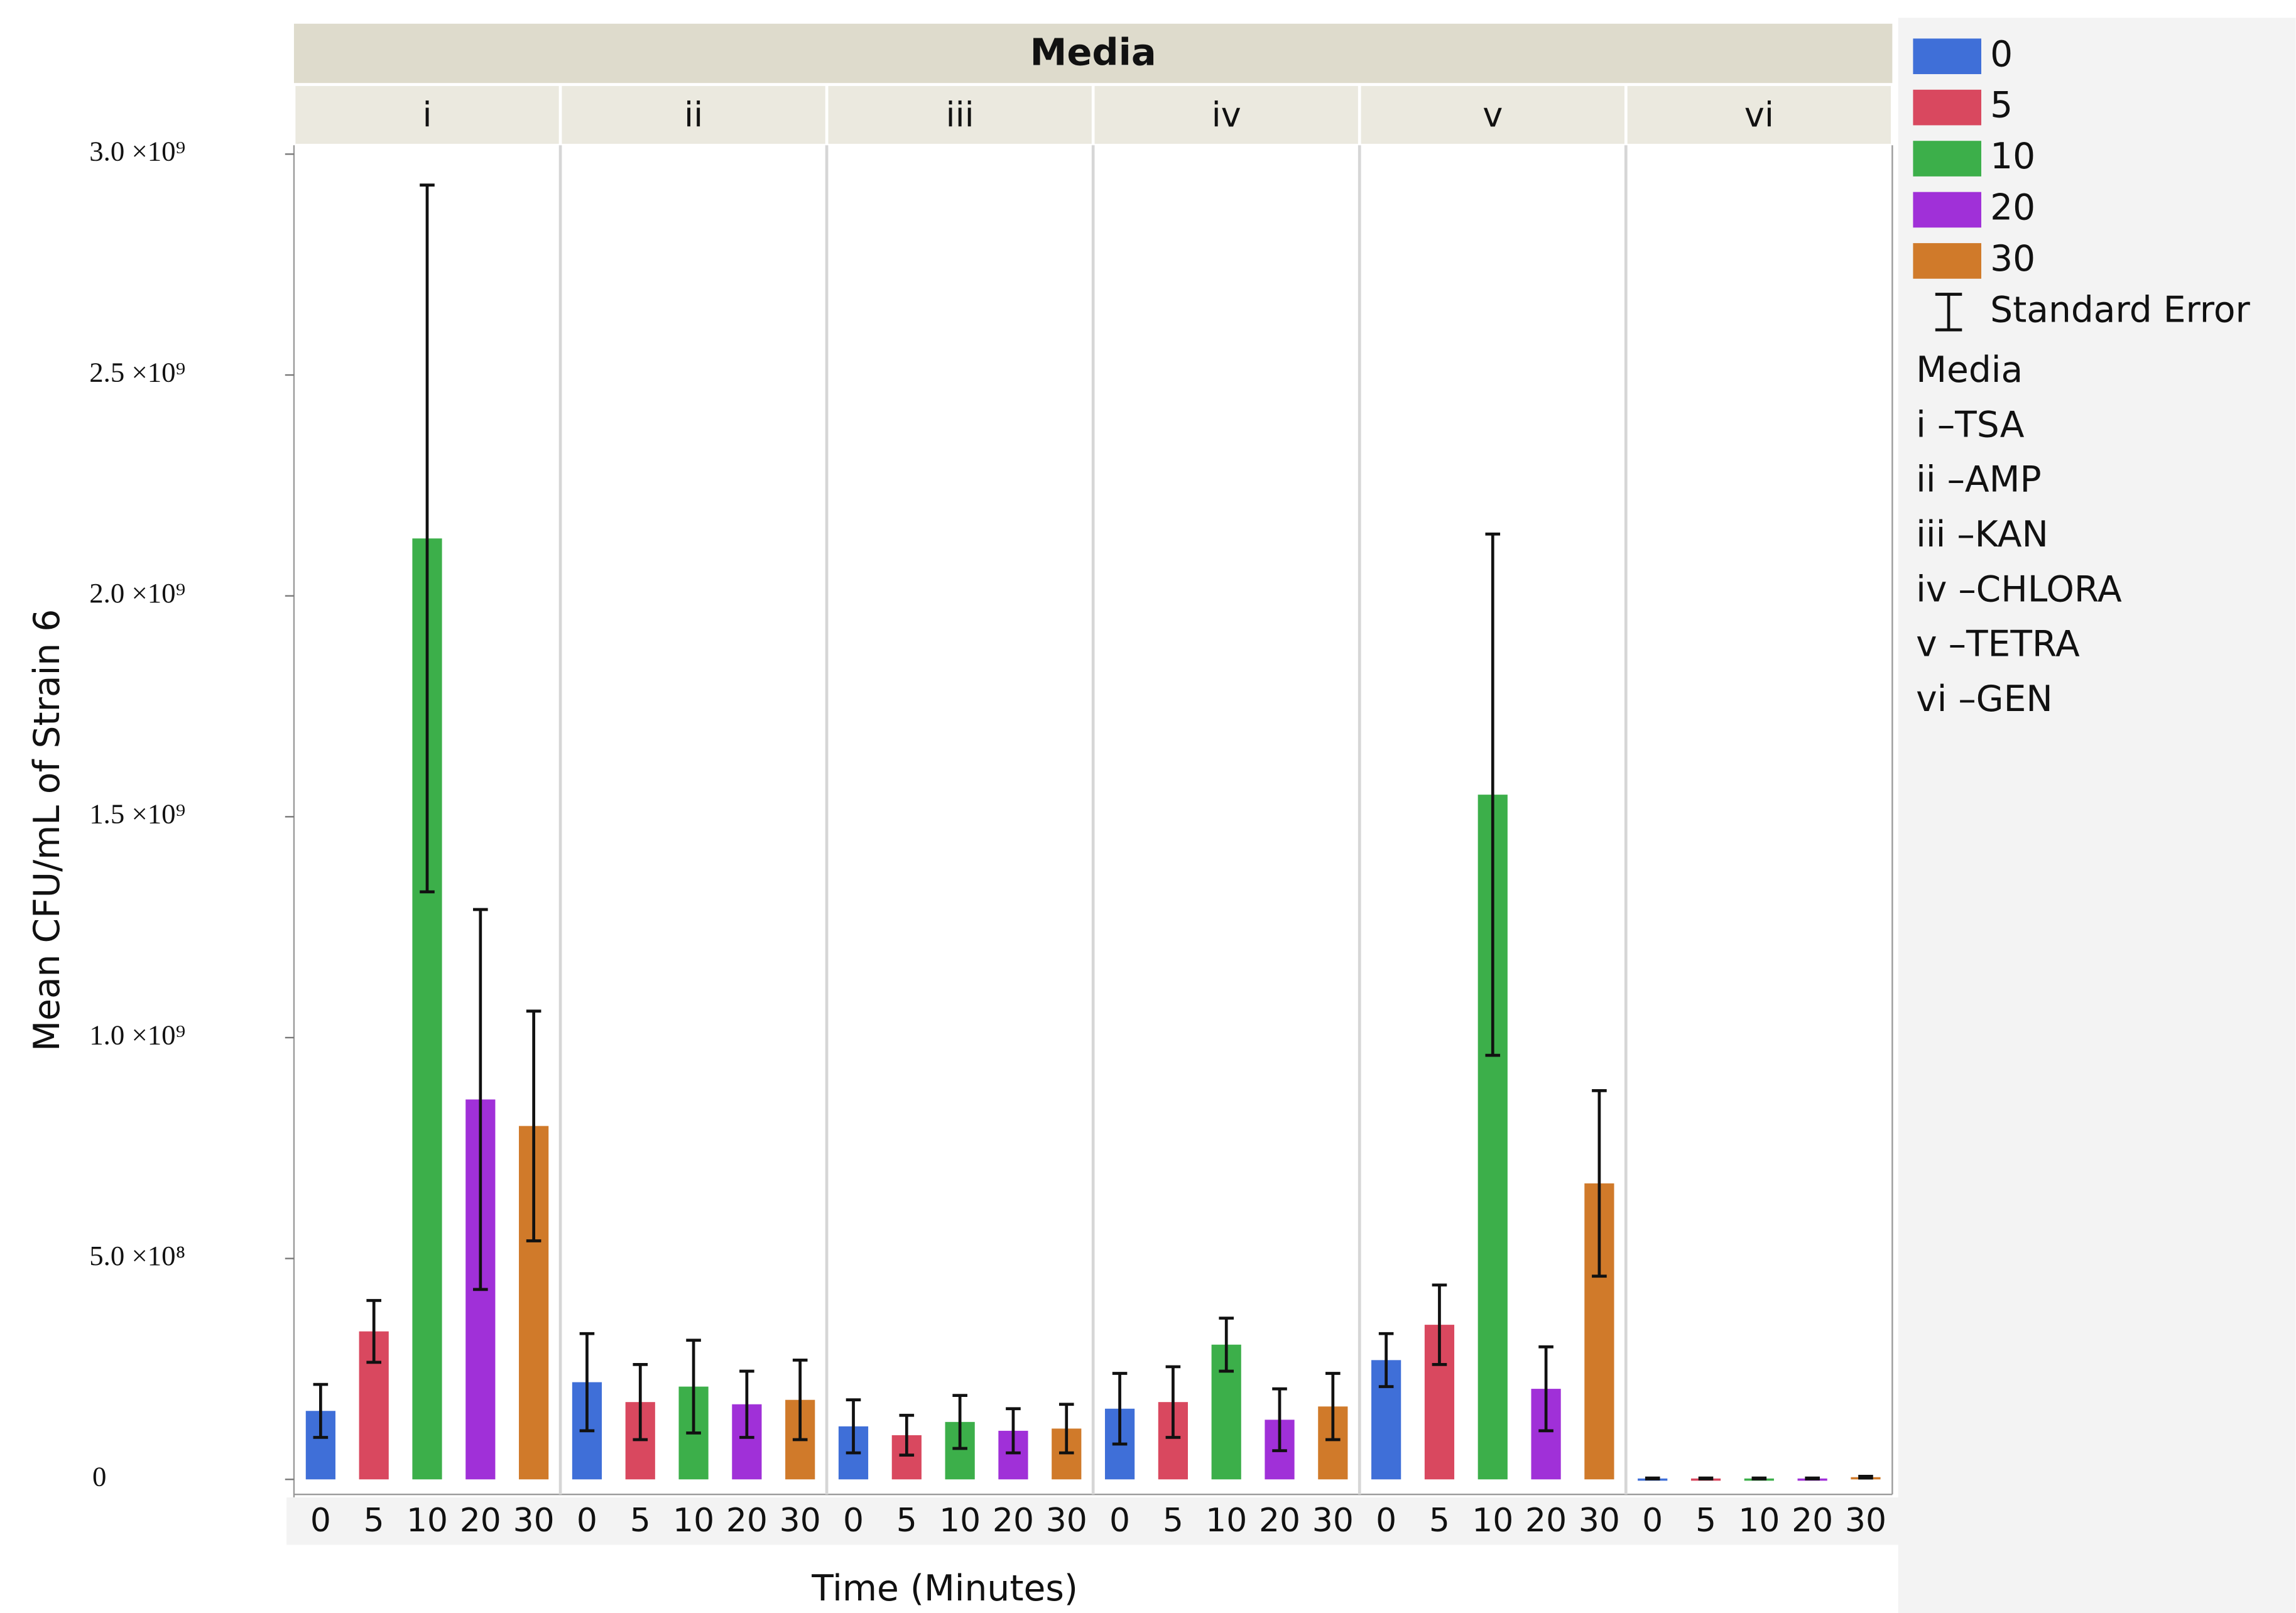  What do you see at coordinates (137, 151) in the screenshot?
I see `y-tick-label: 3.0 ×10⁹` at bounding box center [137, 151].